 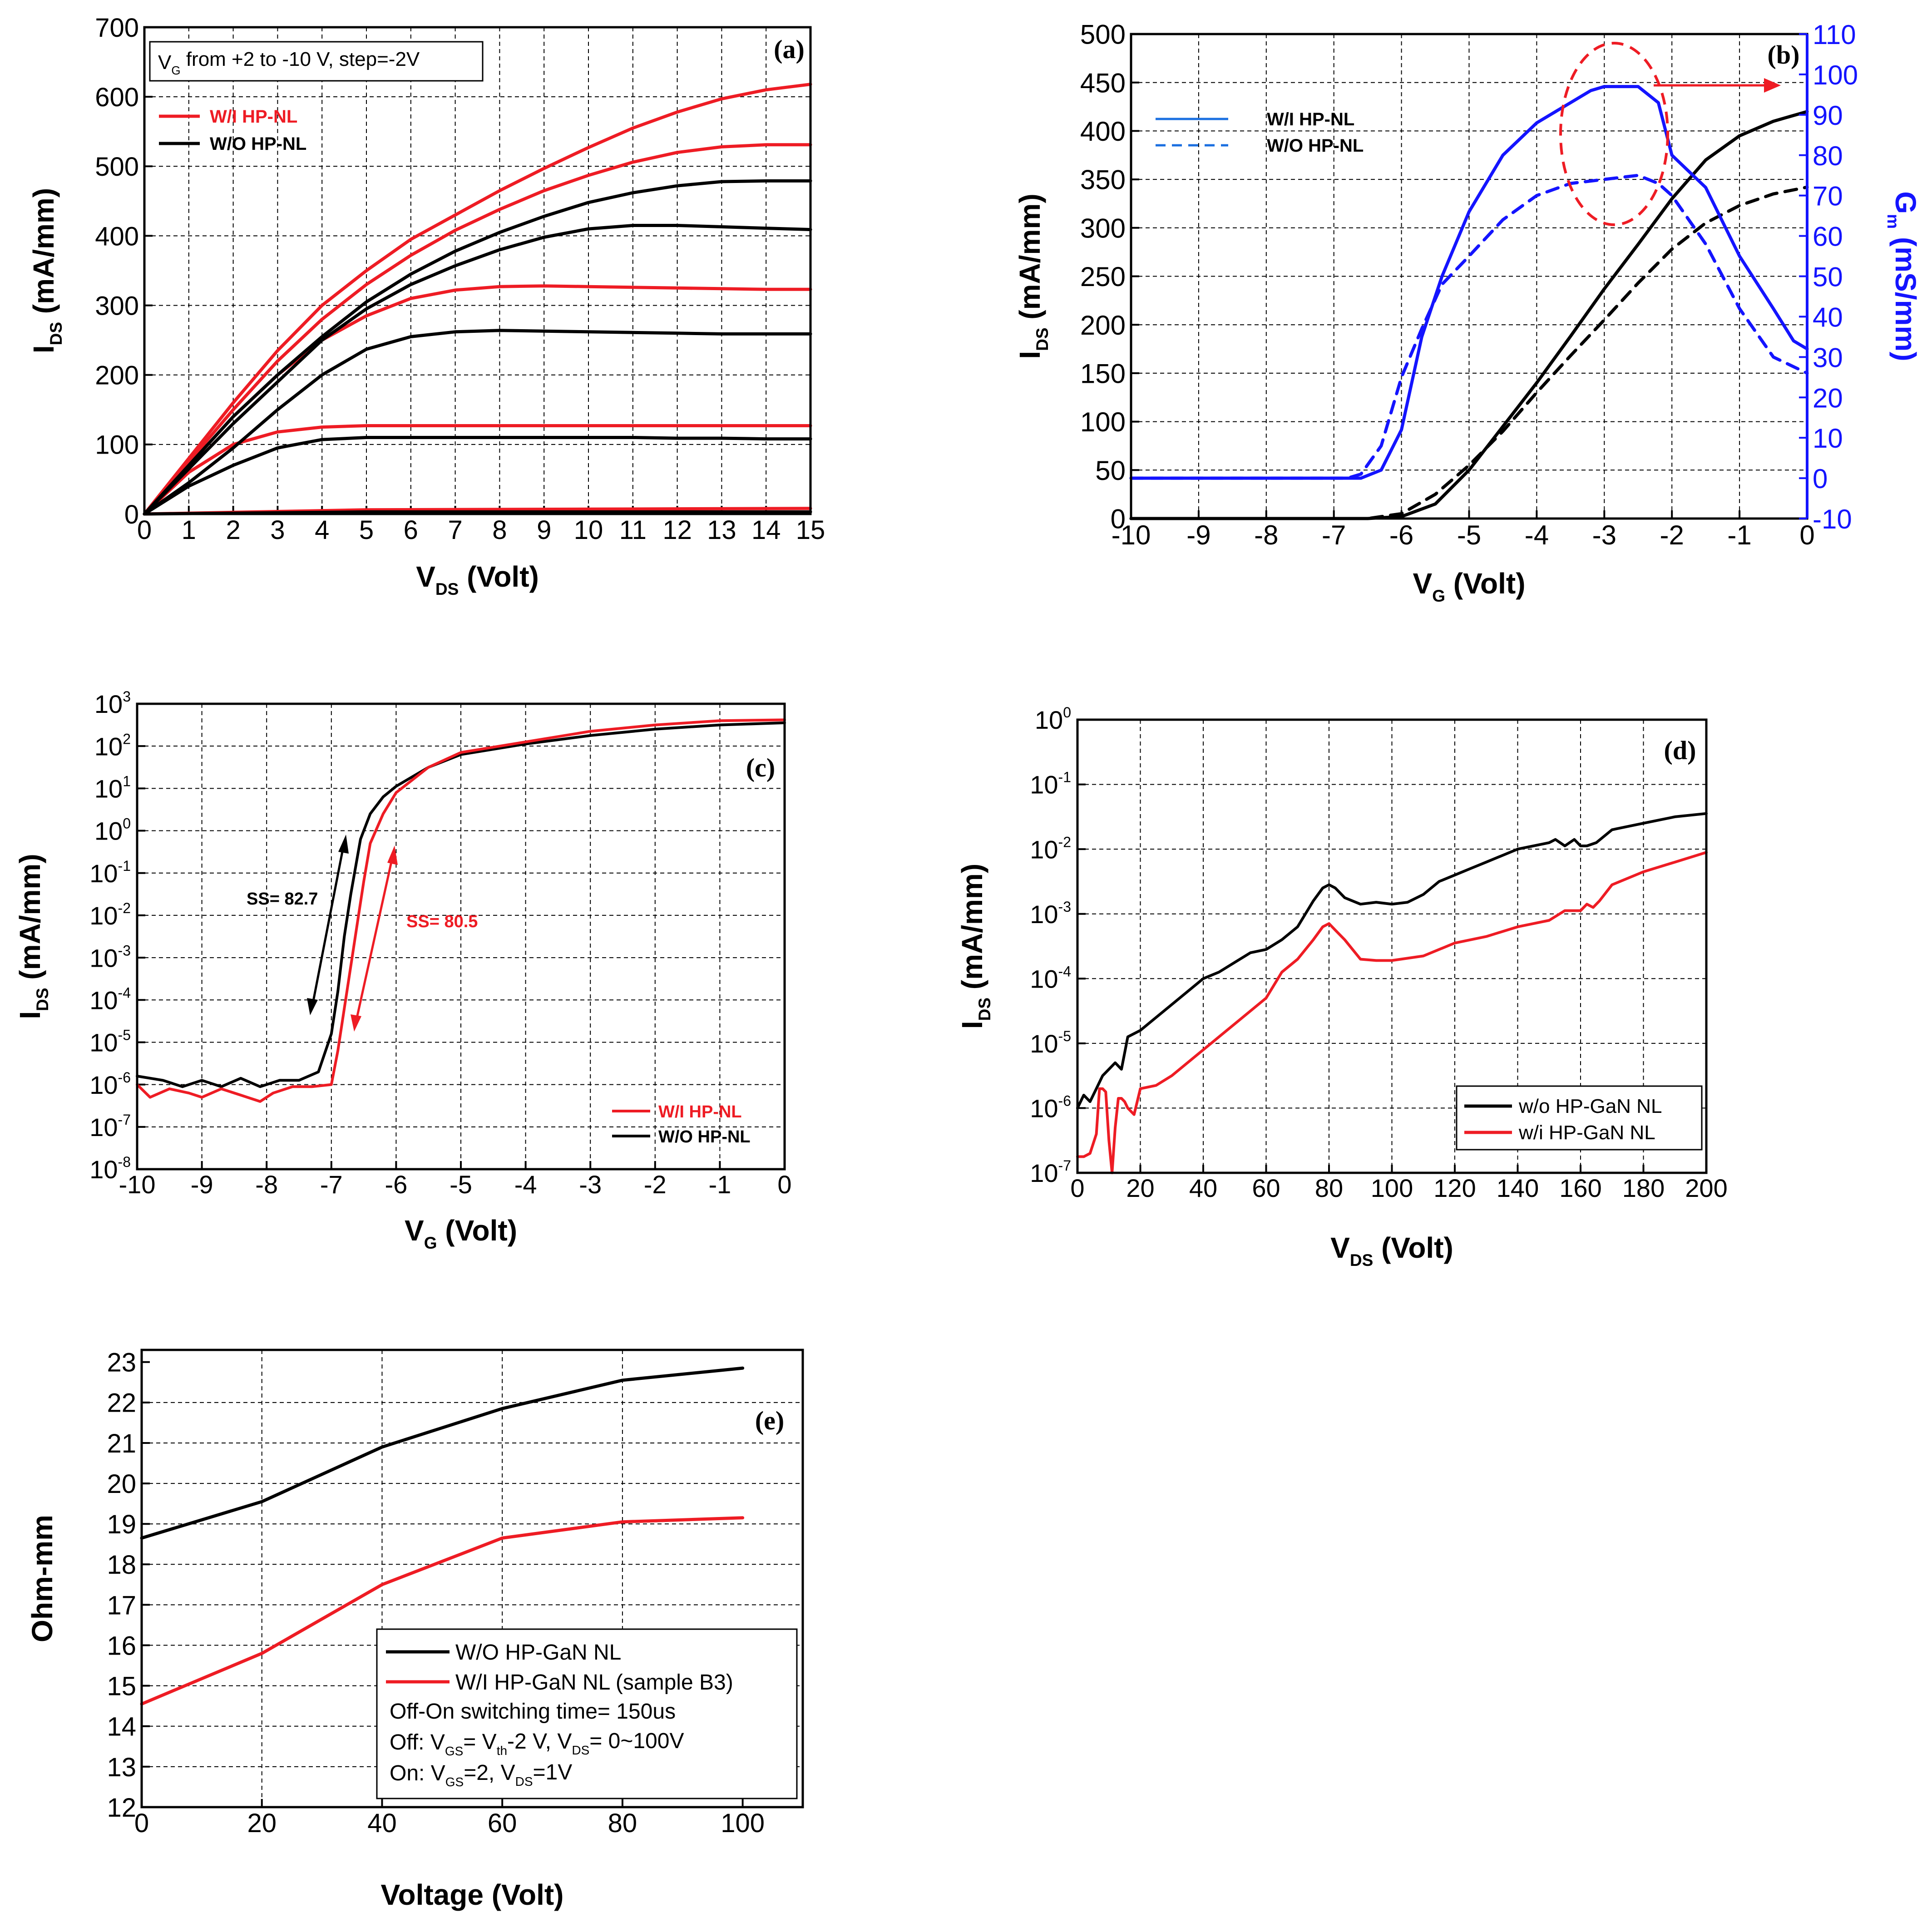 I want to click on series-group, so click(x=1392, y=993).